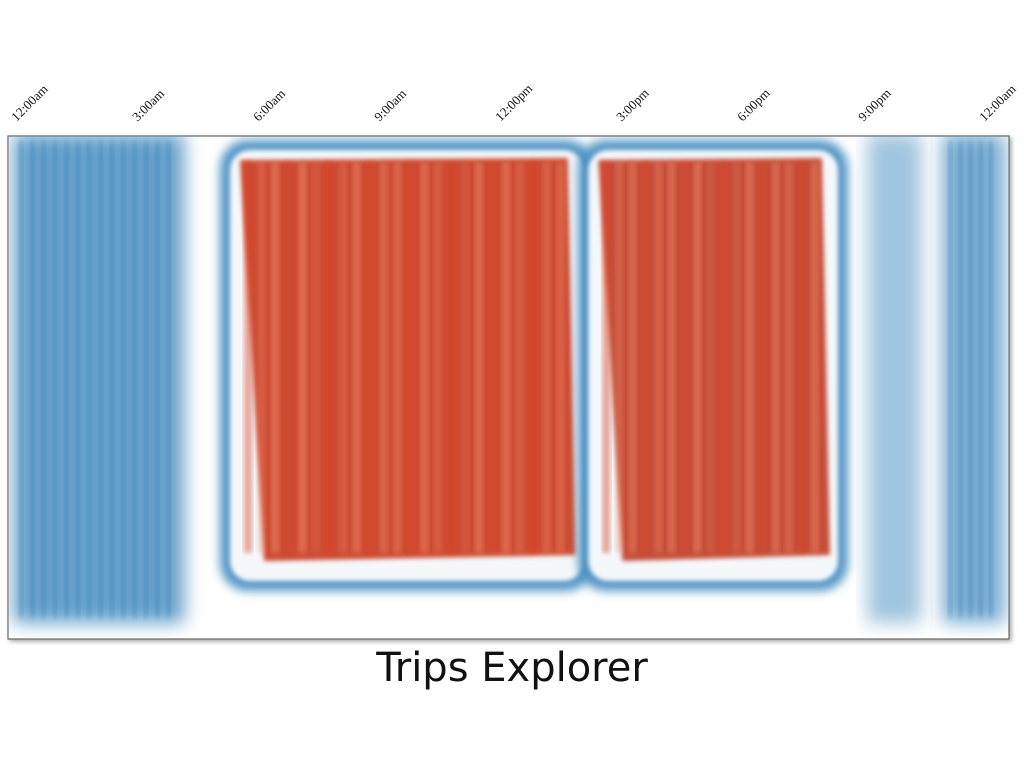  I want to click on x-tick-label: 3:00am, so click(148, 105).